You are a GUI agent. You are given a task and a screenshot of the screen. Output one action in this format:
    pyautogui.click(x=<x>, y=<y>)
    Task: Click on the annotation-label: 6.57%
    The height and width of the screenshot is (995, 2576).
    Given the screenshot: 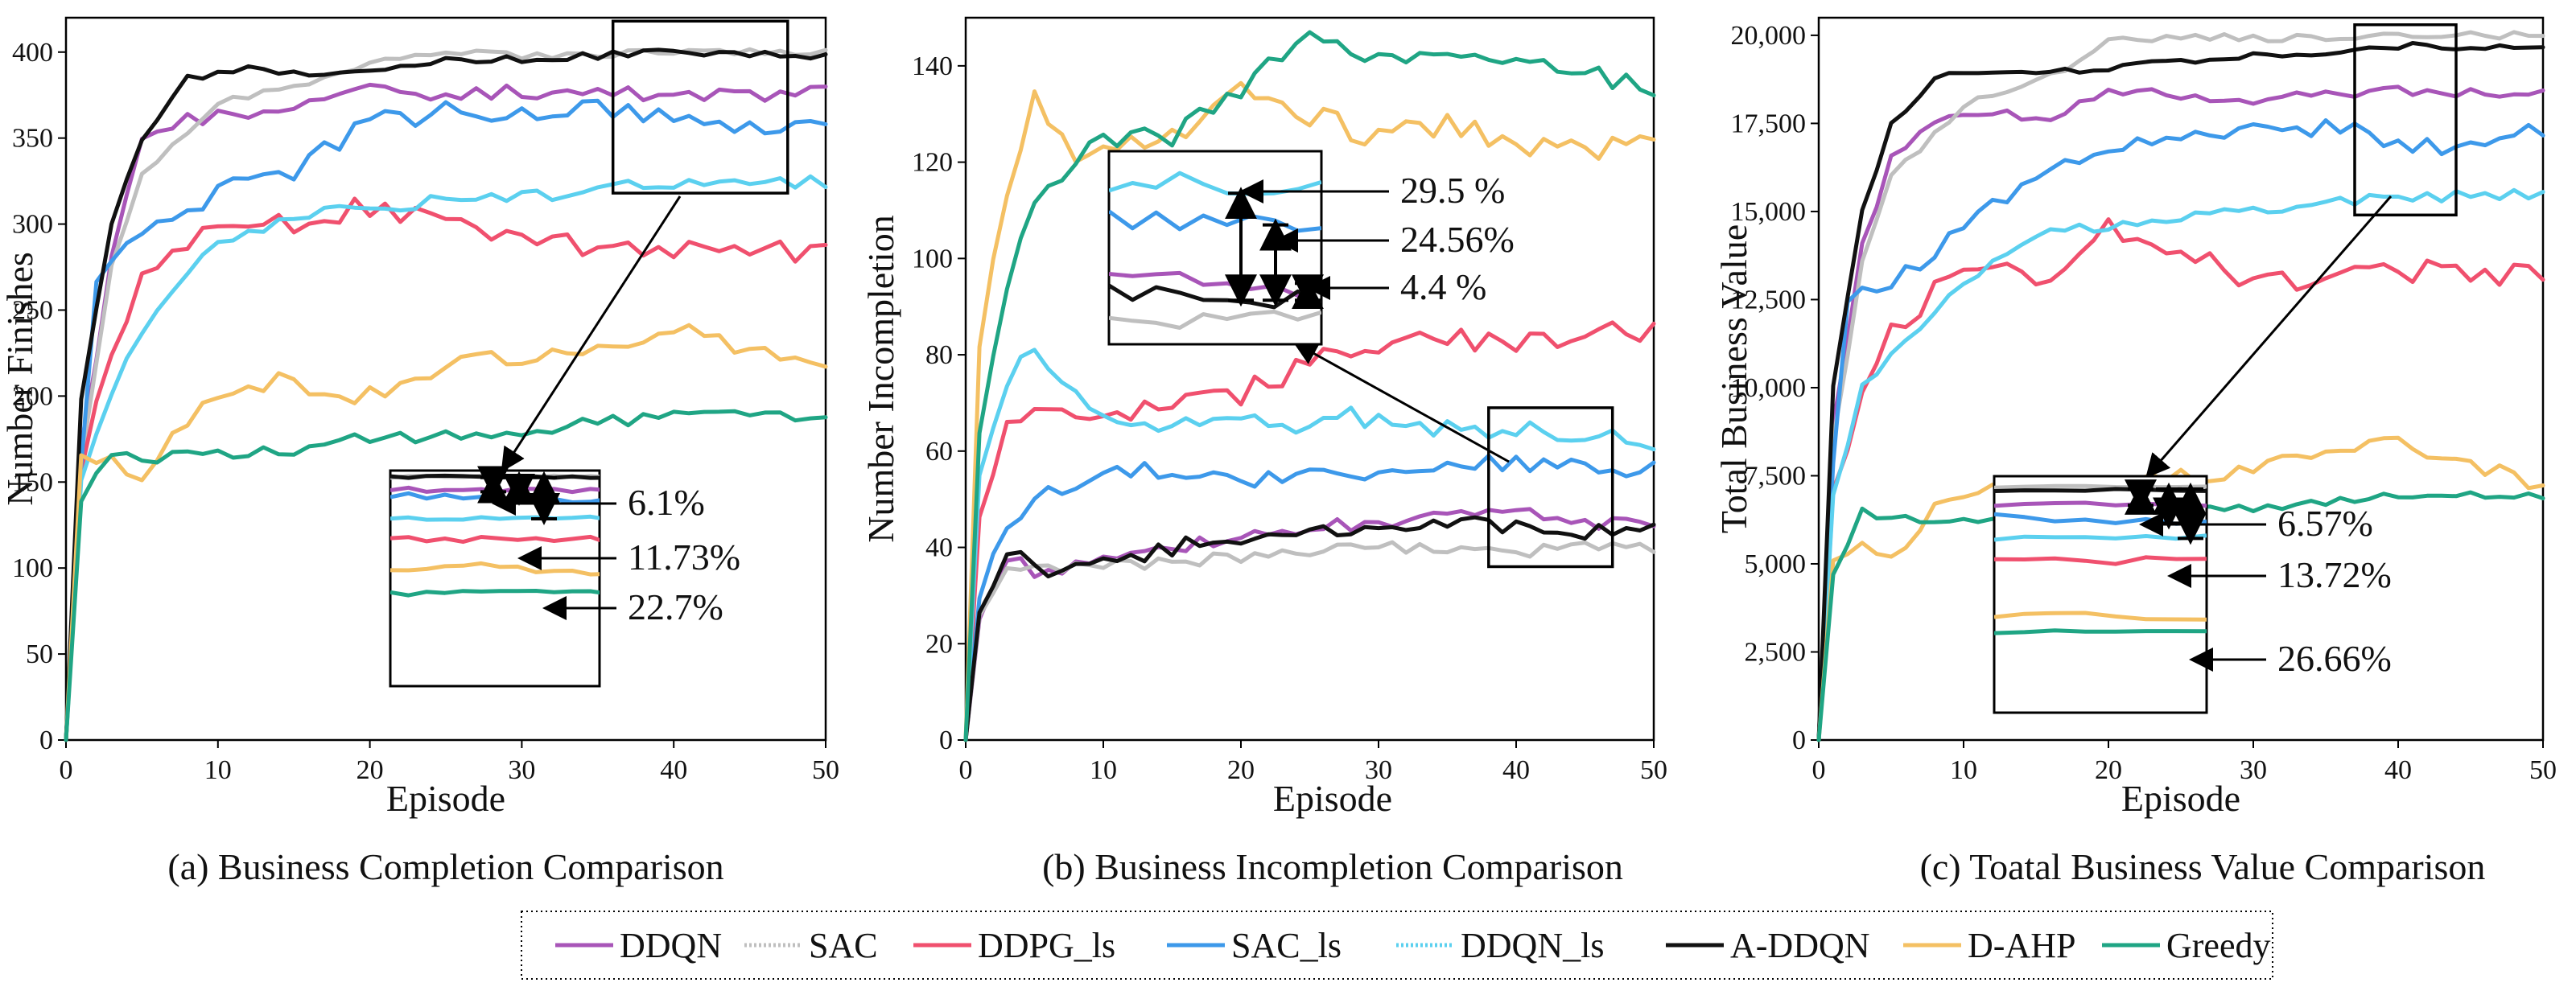 What is the action you would take?
    pyautogui.click(x=2325, y=523)
    